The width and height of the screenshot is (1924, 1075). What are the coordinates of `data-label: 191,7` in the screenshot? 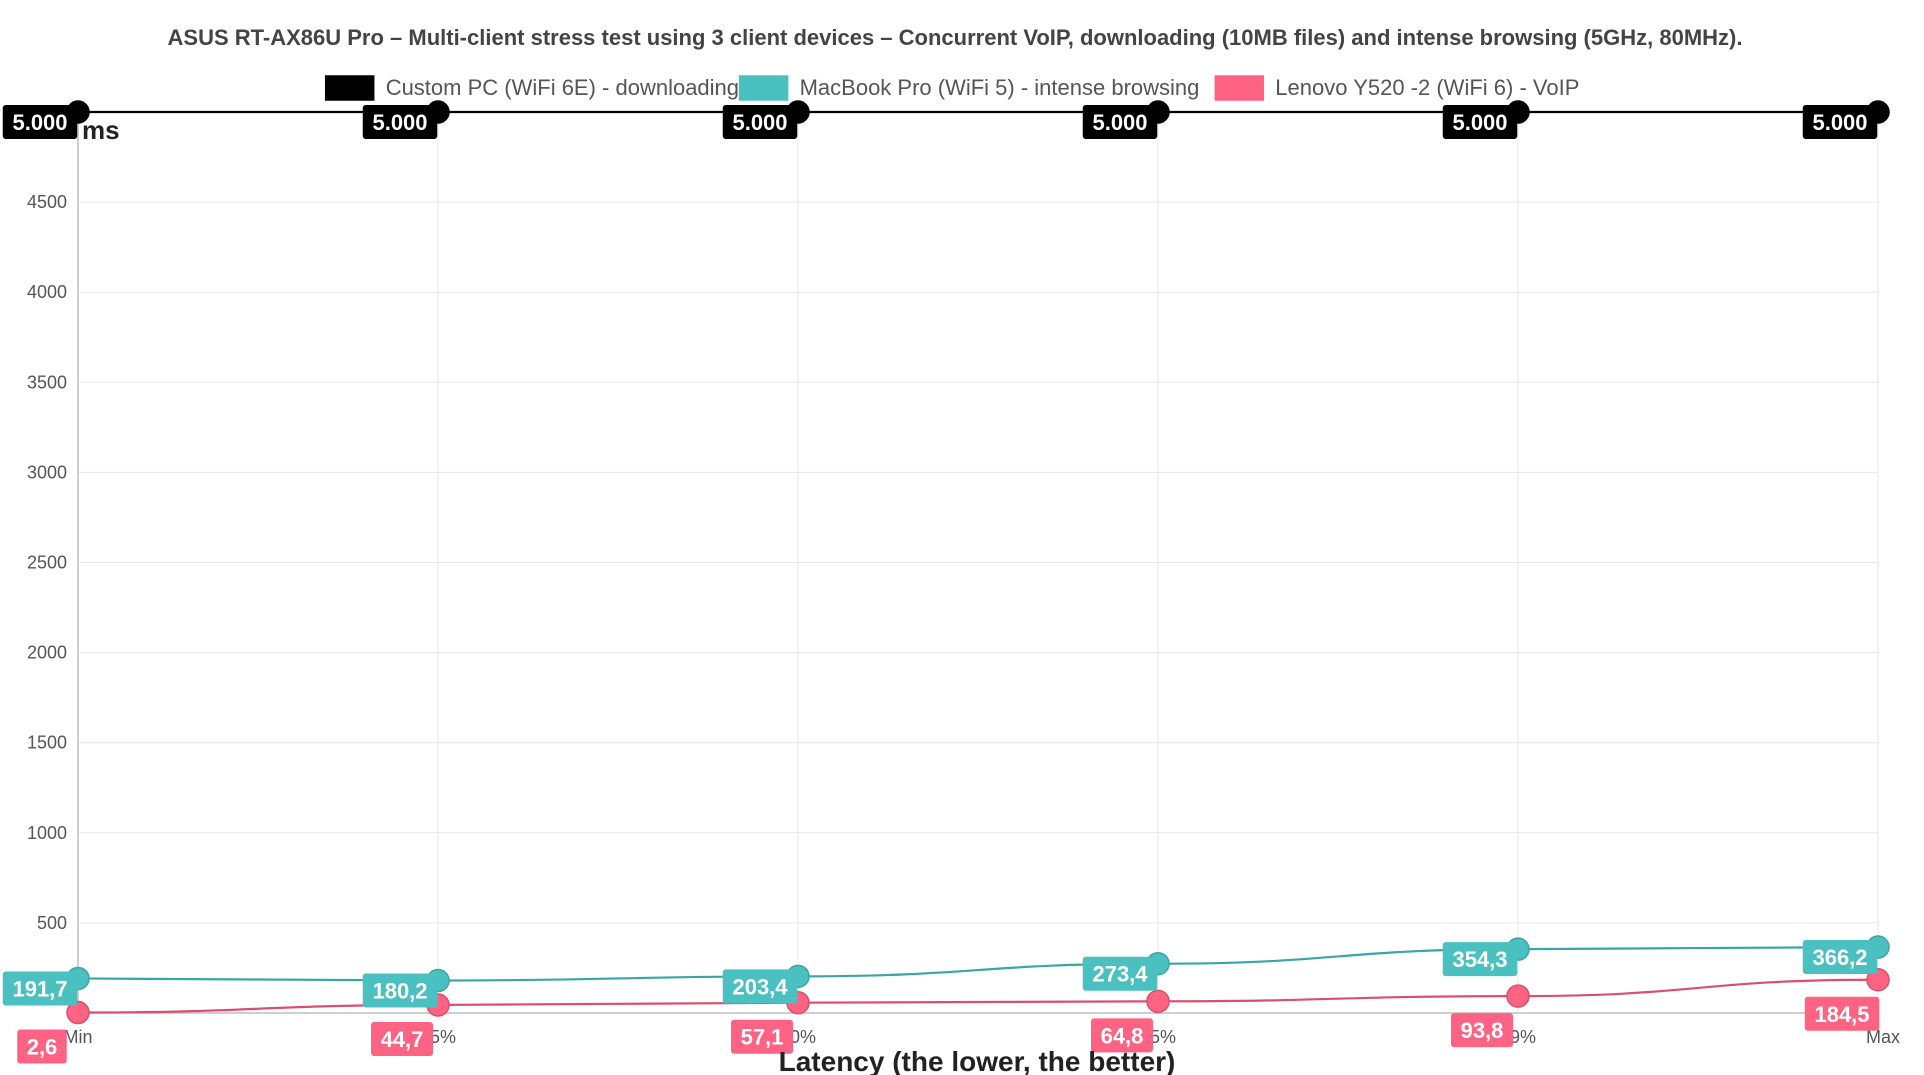 It's located at (39, 988).